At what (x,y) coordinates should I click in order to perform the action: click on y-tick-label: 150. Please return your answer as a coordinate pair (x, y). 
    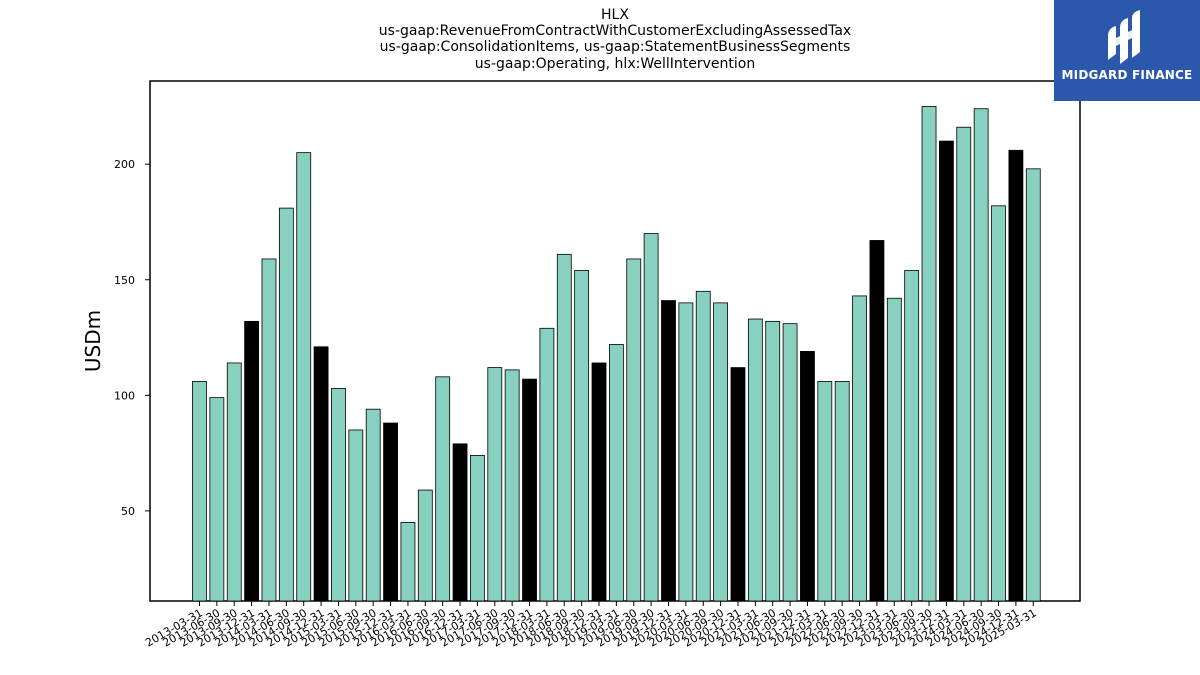
    Looking at the image, I should click on (124, 280).